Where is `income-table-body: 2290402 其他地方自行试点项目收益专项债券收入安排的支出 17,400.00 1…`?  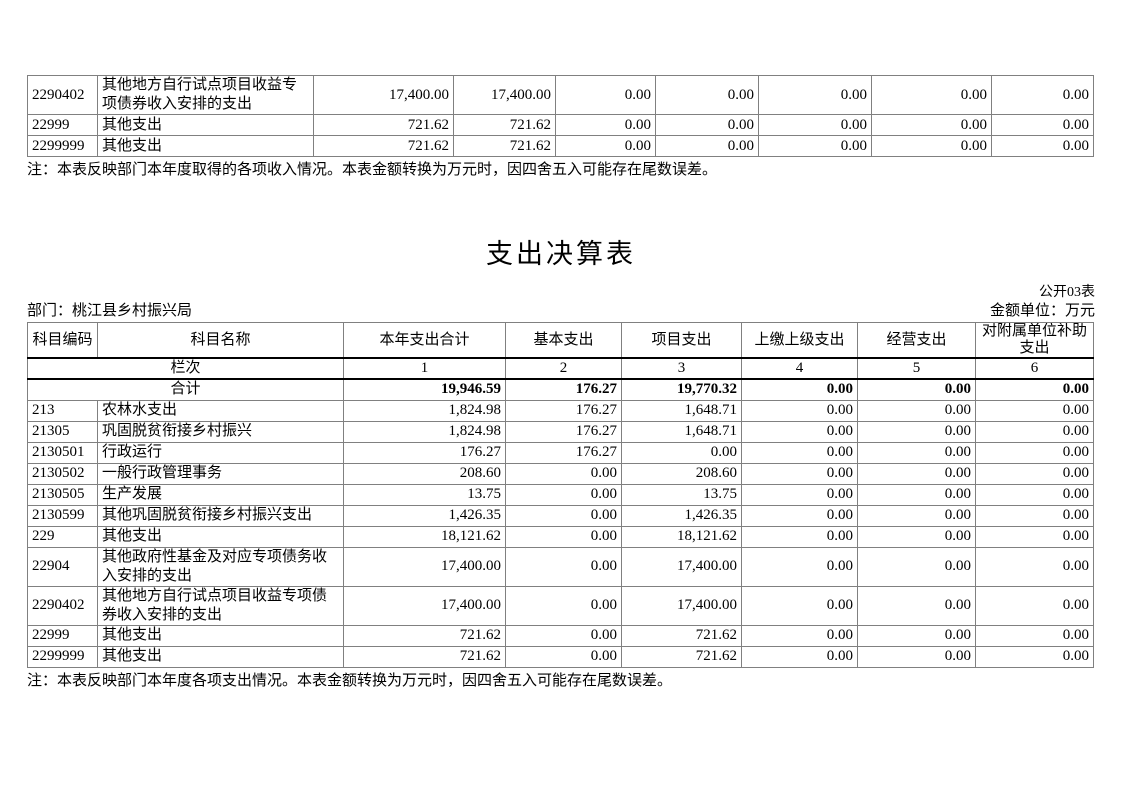 income-table-body: 2290402 其他地方自行试点项目收益专项债券收入安排的支出 17,400.00 1… is located at coordinates (560, 116).